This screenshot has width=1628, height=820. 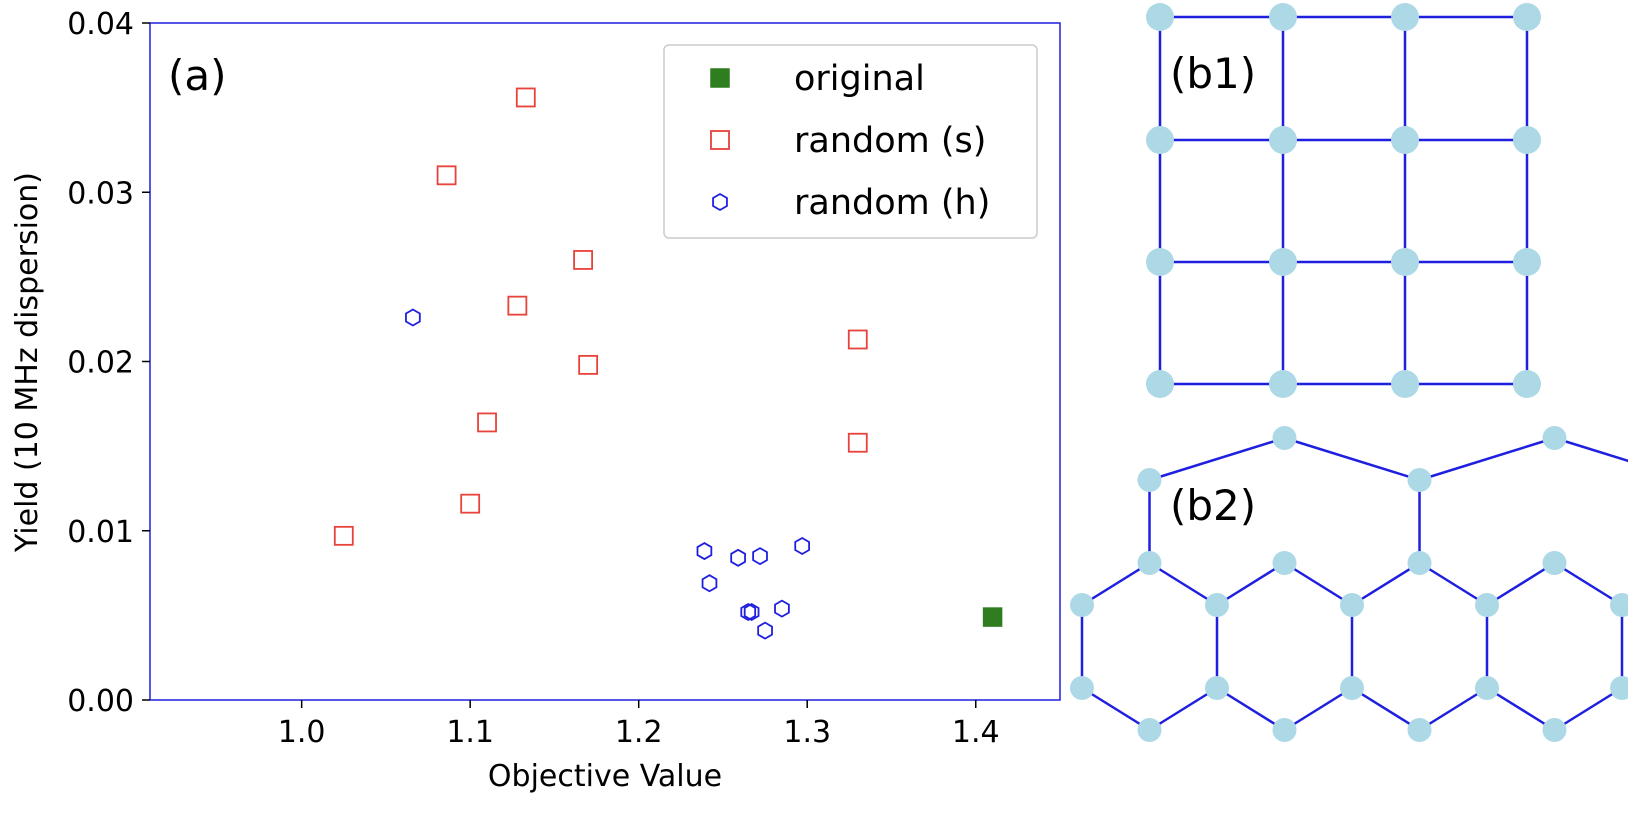 I want to click on x-tick-label: 1.4, so click(x=976, y=732).